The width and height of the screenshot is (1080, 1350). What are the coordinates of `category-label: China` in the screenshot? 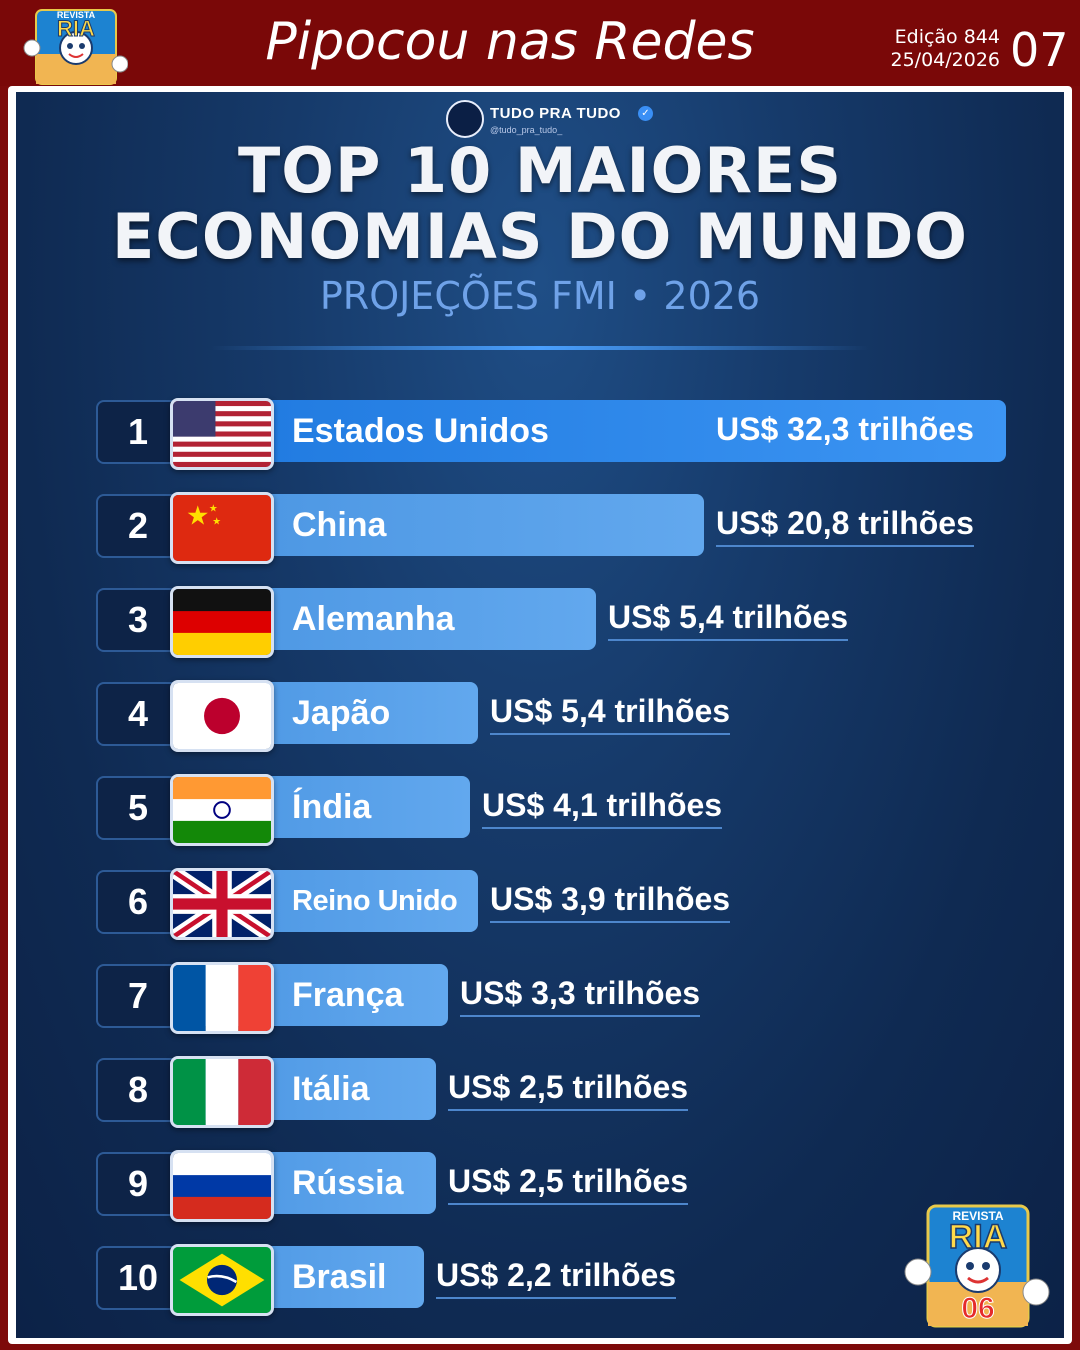 It's located at (339, 525).